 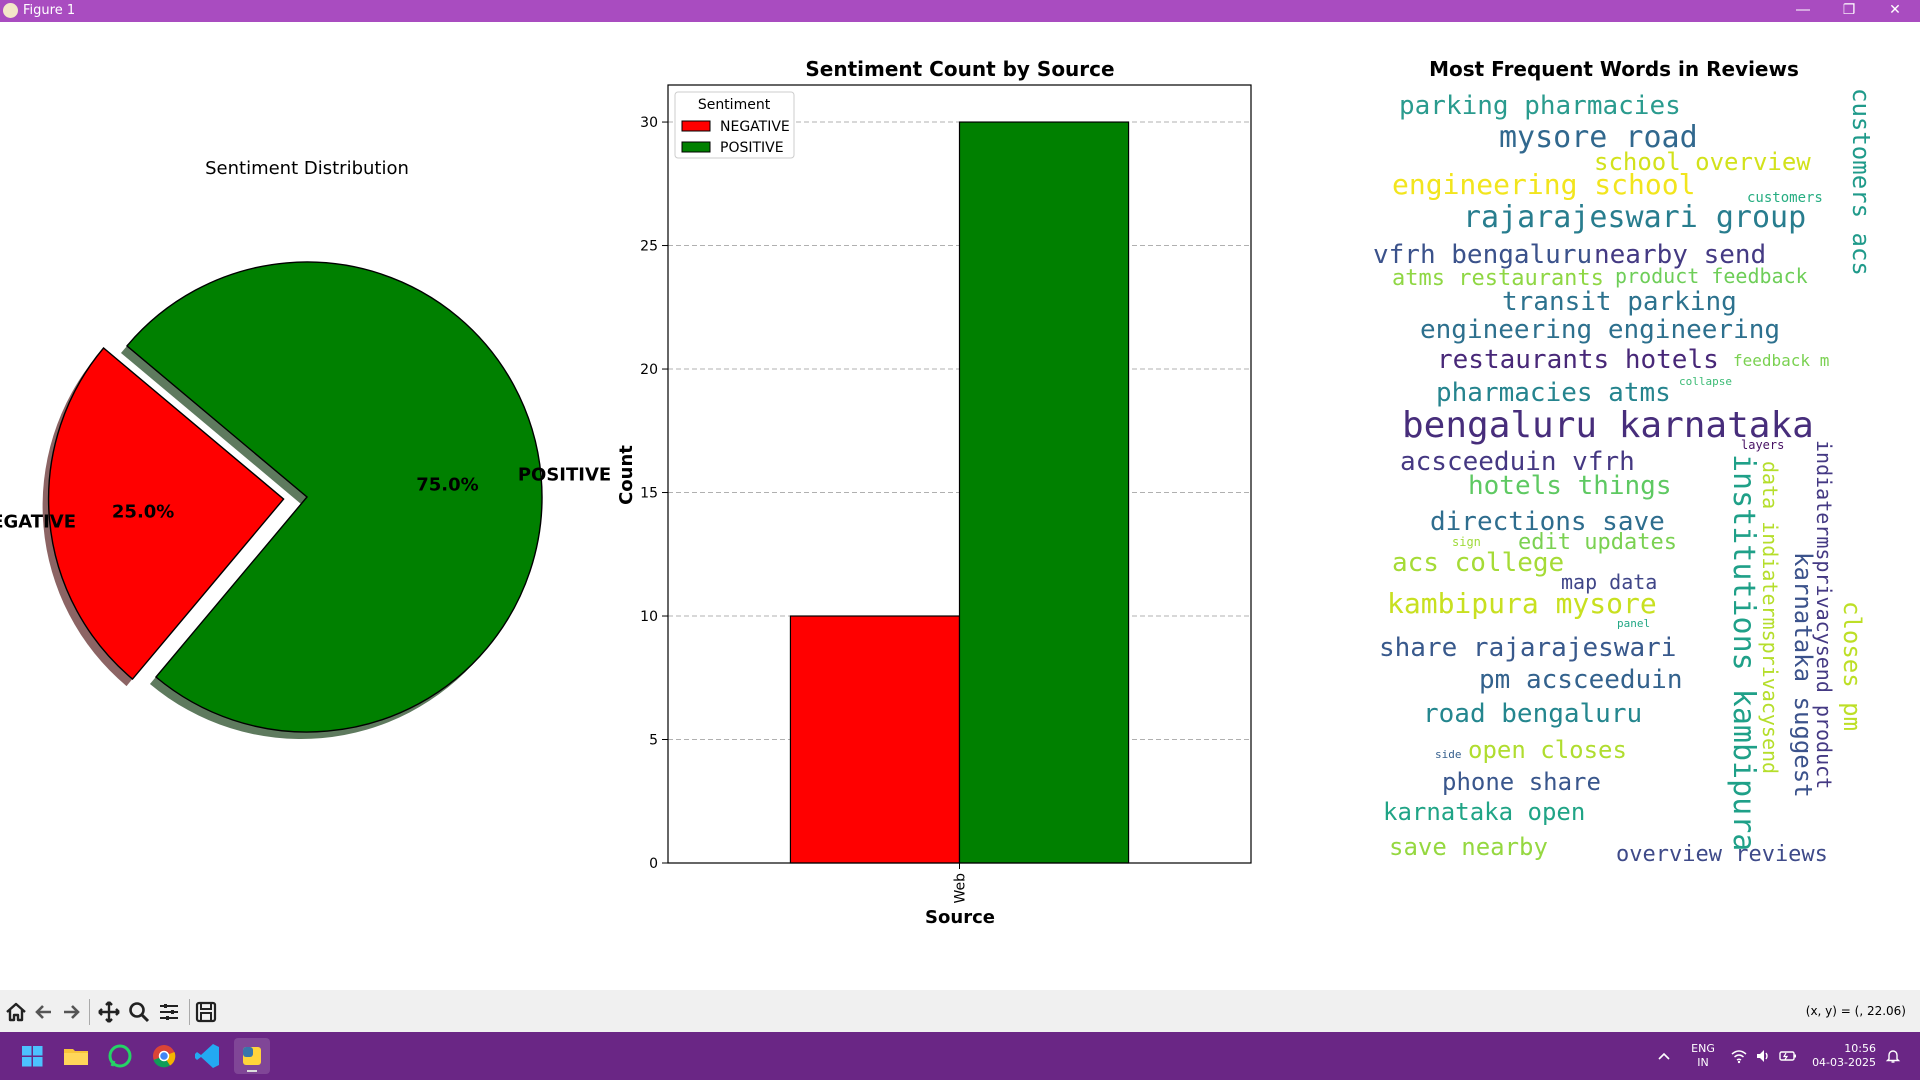 What do you see at coordinates (447, 485) in the screenshot?
I see `pie-percent-label: 75.0%` at bounding box center [447, 485].